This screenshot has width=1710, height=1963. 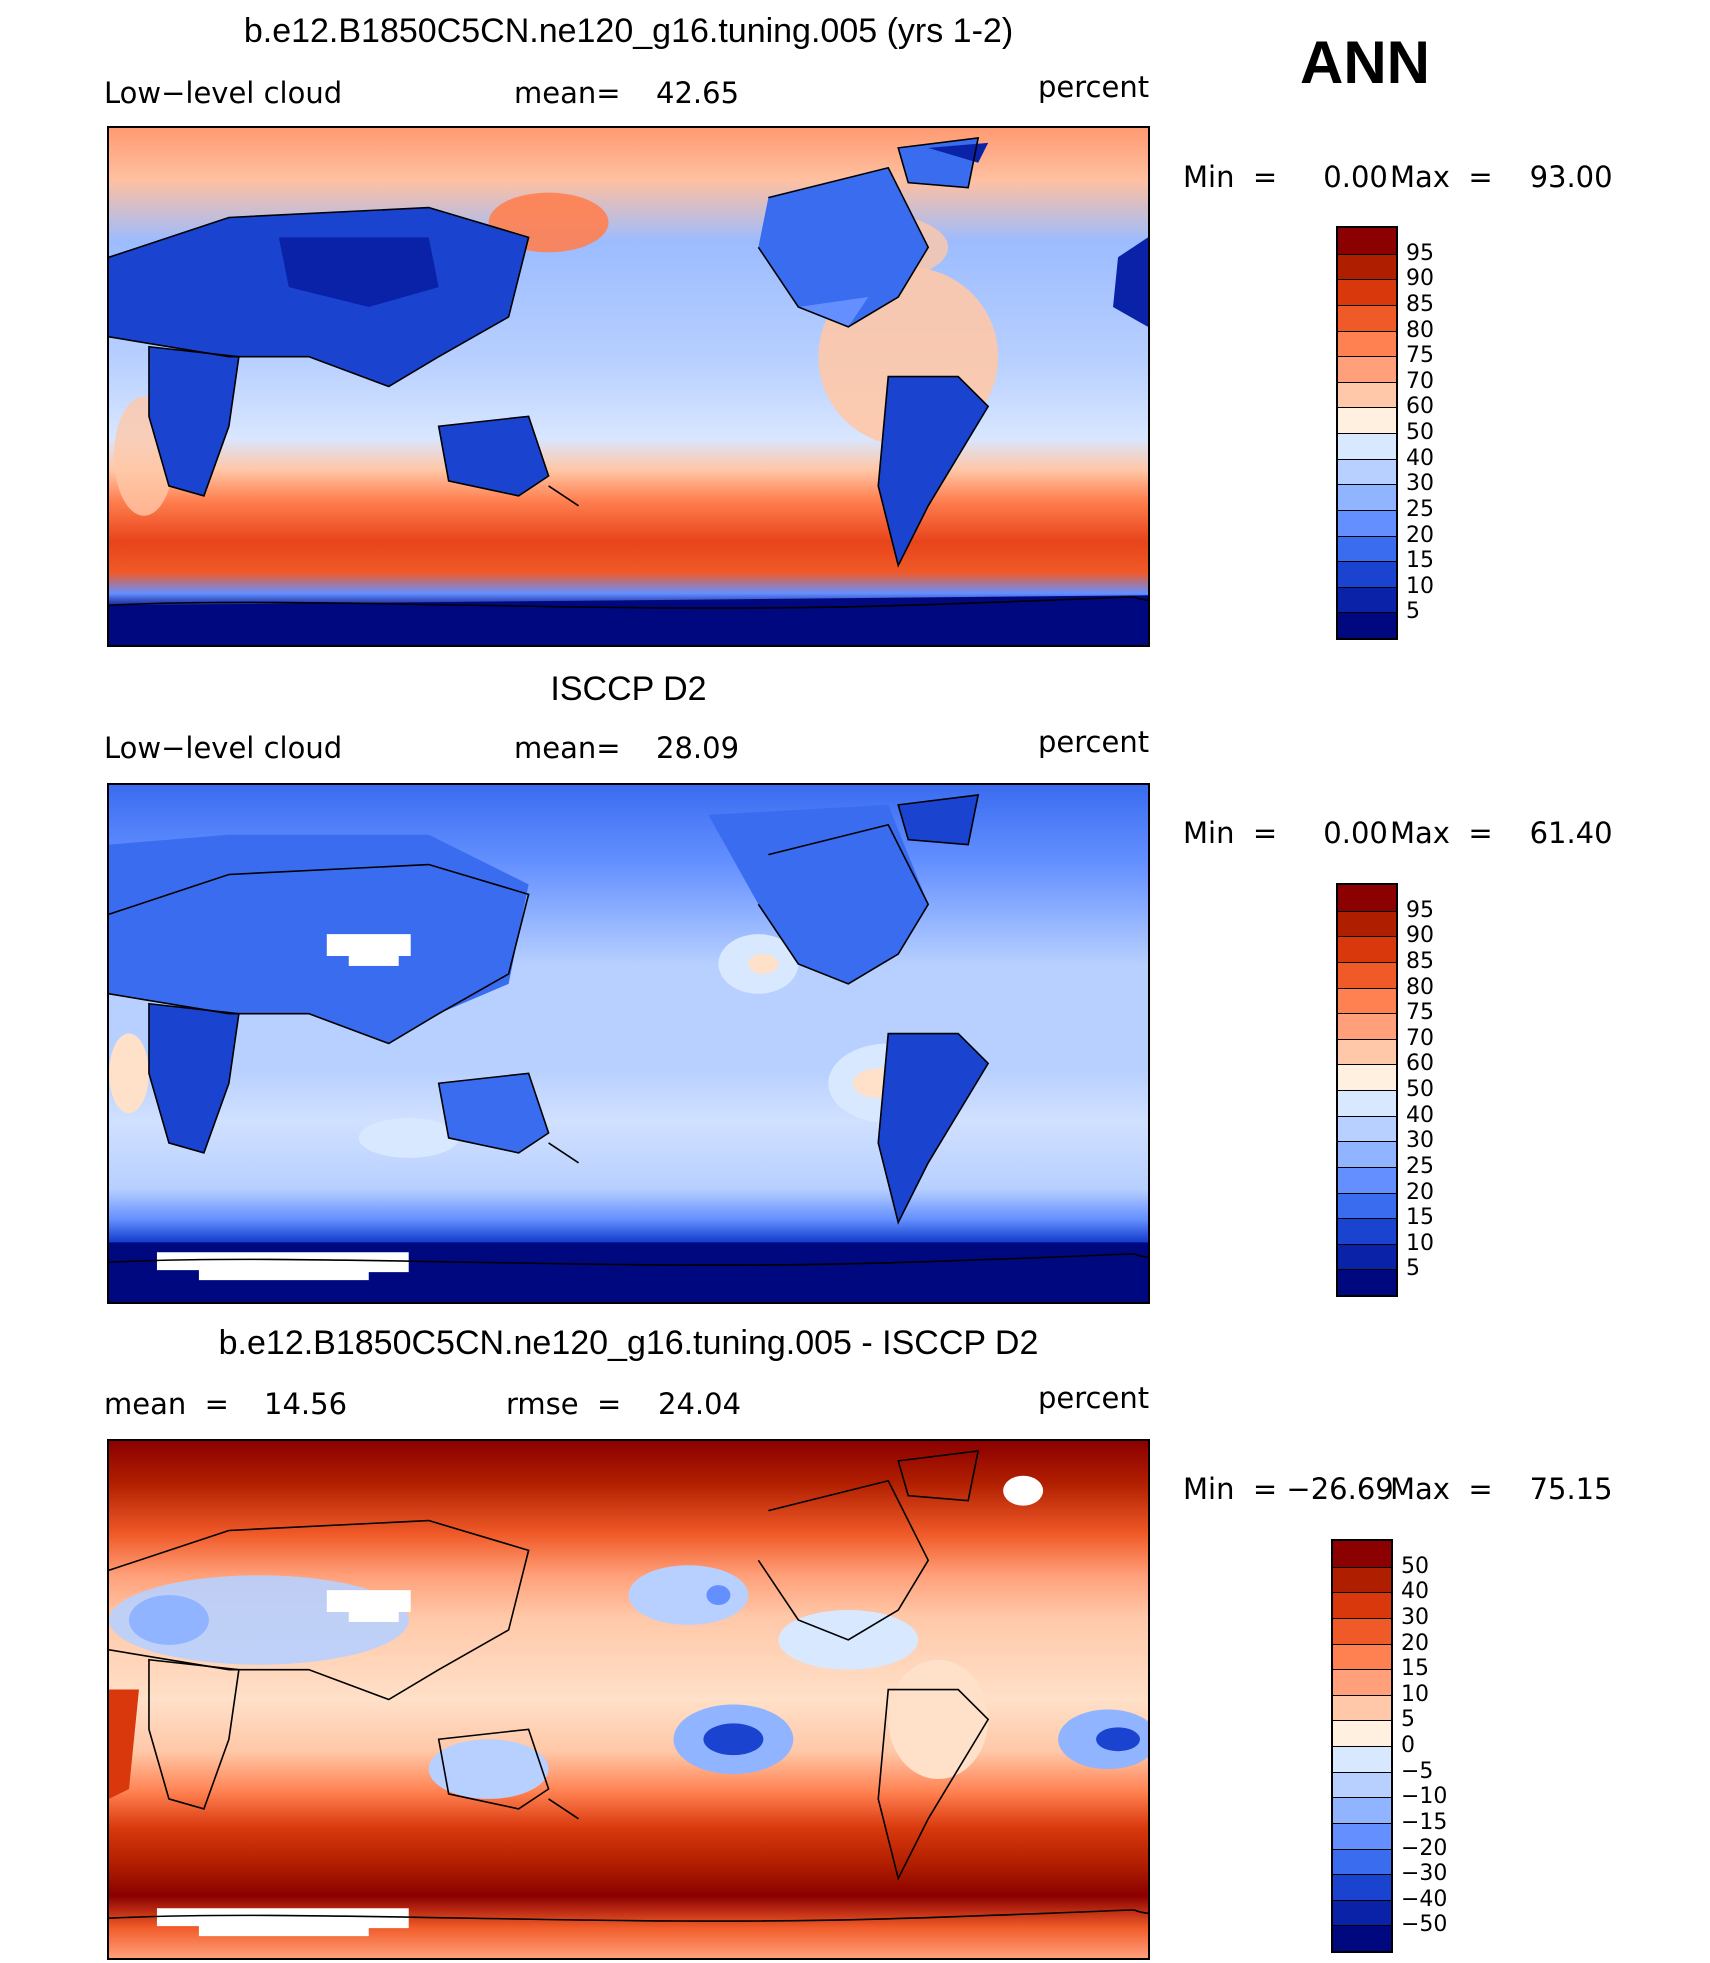 I want to click on colorbar-tick-label: −15, so click(x=1424, y=1822).